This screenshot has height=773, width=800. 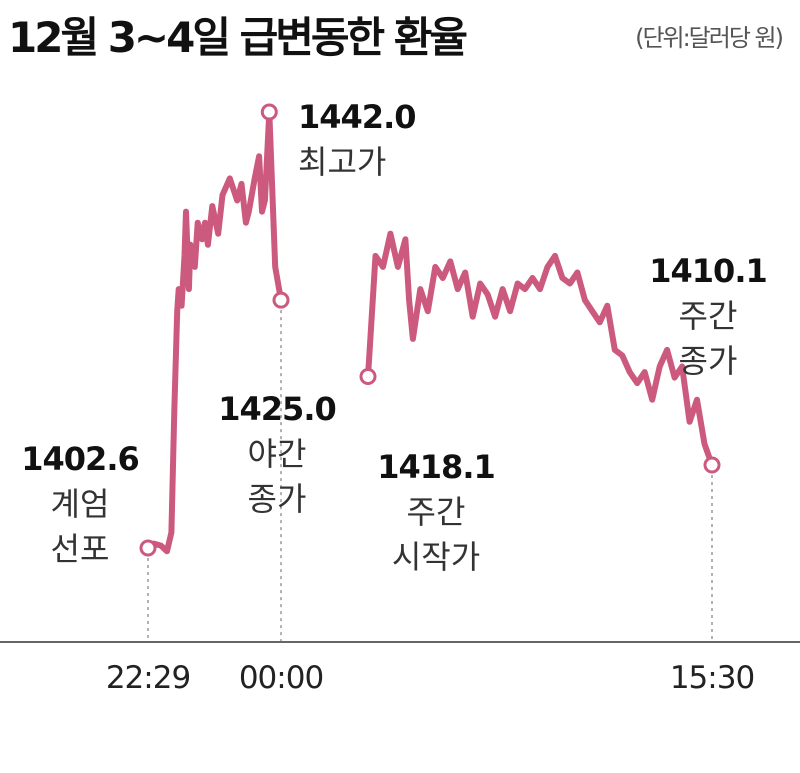 What do you see at coordinates (214, 332) in the screenshot?
I see `night-session-line` at bounding box center [214, 332].